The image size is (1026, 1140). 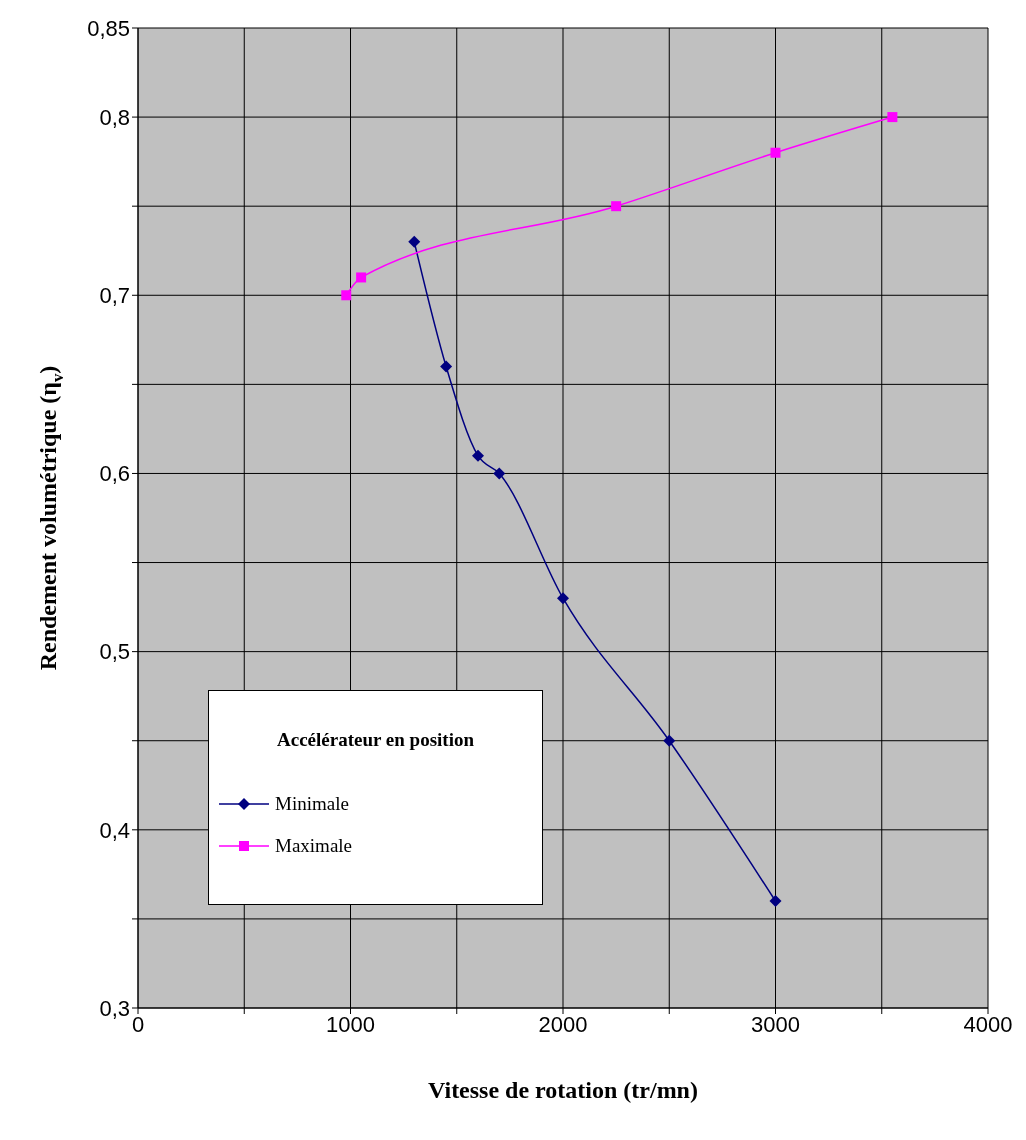 I want to click on y-tick-label: 0,3, so click(x=114, y=1008).